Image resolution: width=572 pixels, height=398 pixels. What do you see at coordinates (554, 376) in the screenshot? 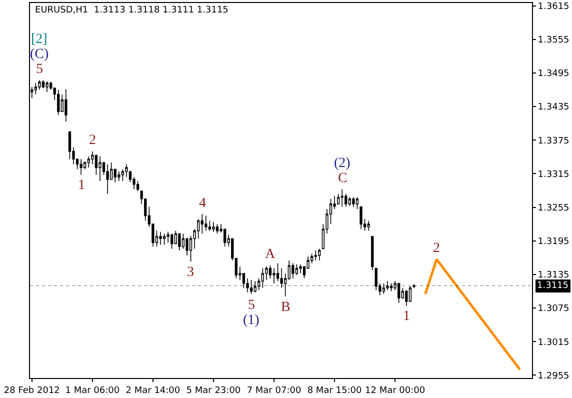
I see `y-tick-label: 1.2955` at bounding box center [554, 376].